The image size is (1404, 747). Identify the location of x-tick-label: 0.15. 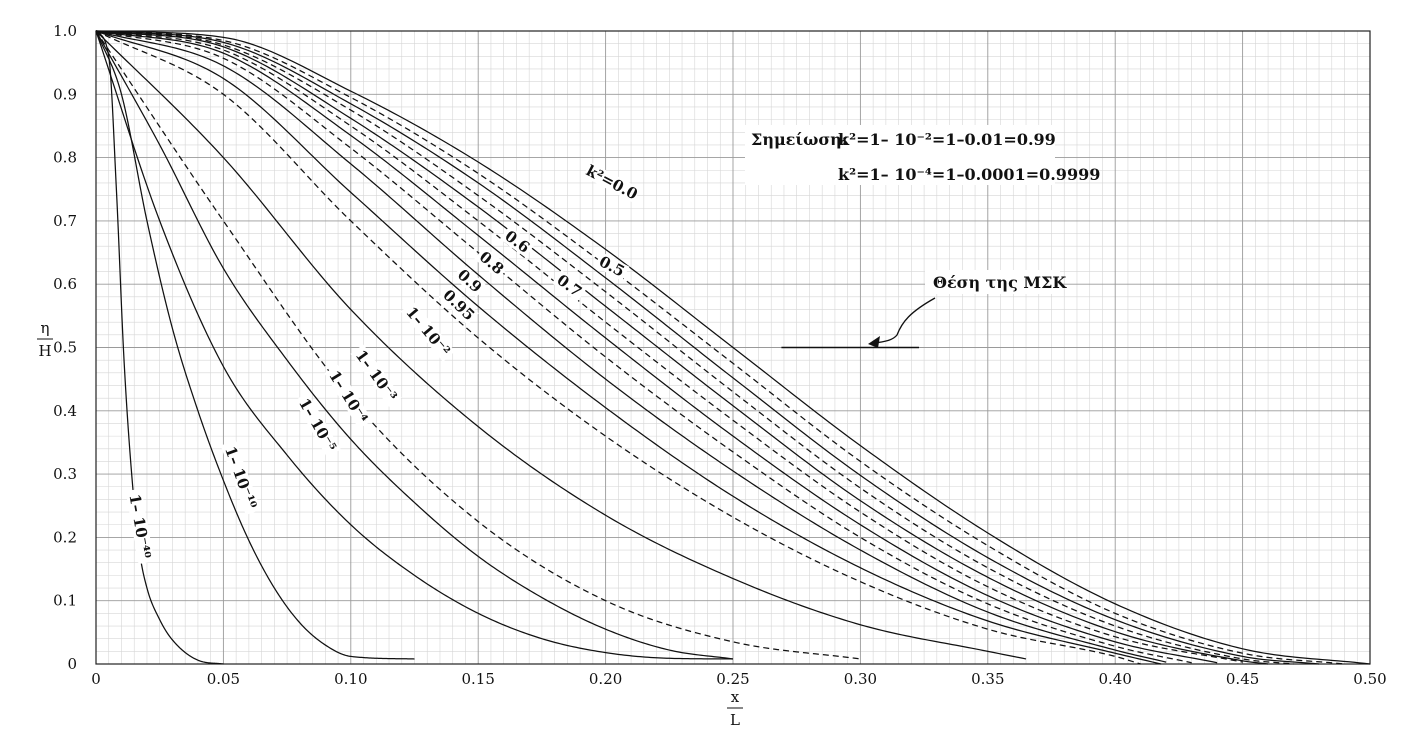
(477, 679).